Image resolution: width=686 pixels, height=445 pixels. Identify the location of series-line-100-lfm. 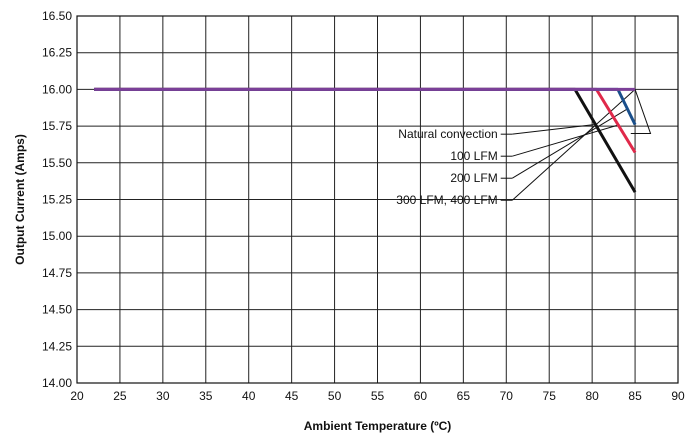
(365, 120).